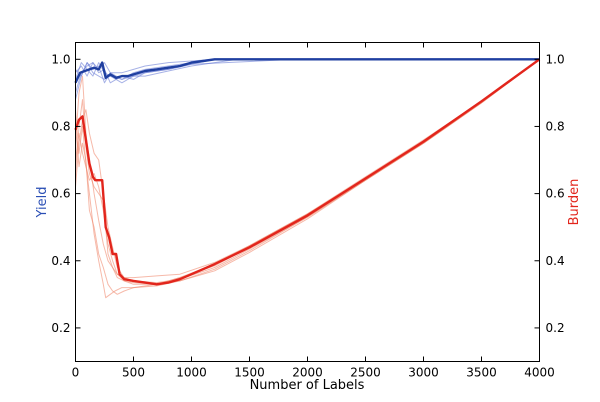 The height and width of the screenshot is (402, 600). What do you see at coordinates (574, 202) in the screenshot?
I see `right-axis-title: Burden` at bounding box center [574, 202].